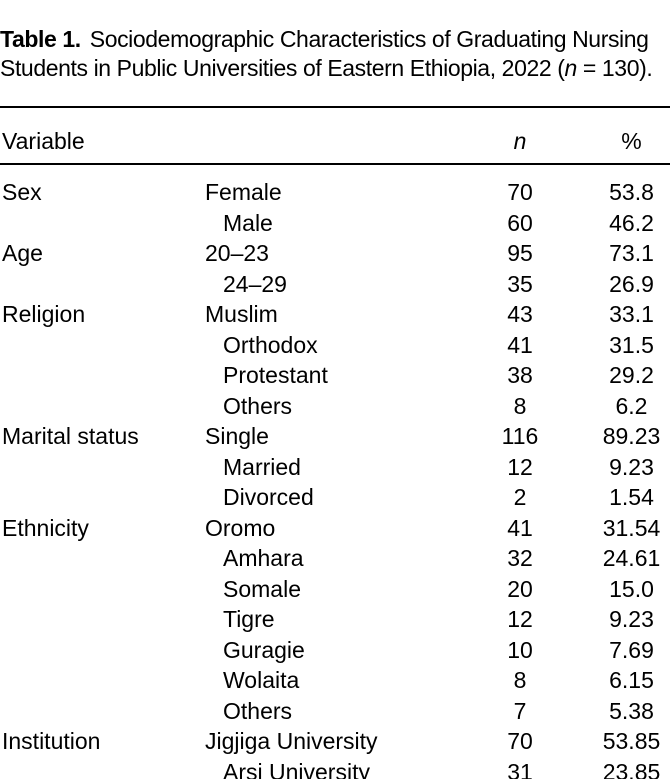 The width and height of the screenshot is (670, 779). Describe the element at coordinates (291, 741) in the screenshot. I see `category-cell: Jigjiga University` at that location.